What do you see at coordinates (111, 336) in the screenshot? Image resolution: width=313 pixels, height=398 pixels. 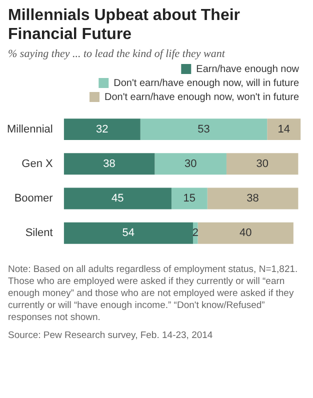 I see `source-note: Source: Pew Research survey, Feb. 14-23, 2014` at bounding box center [111, 336].